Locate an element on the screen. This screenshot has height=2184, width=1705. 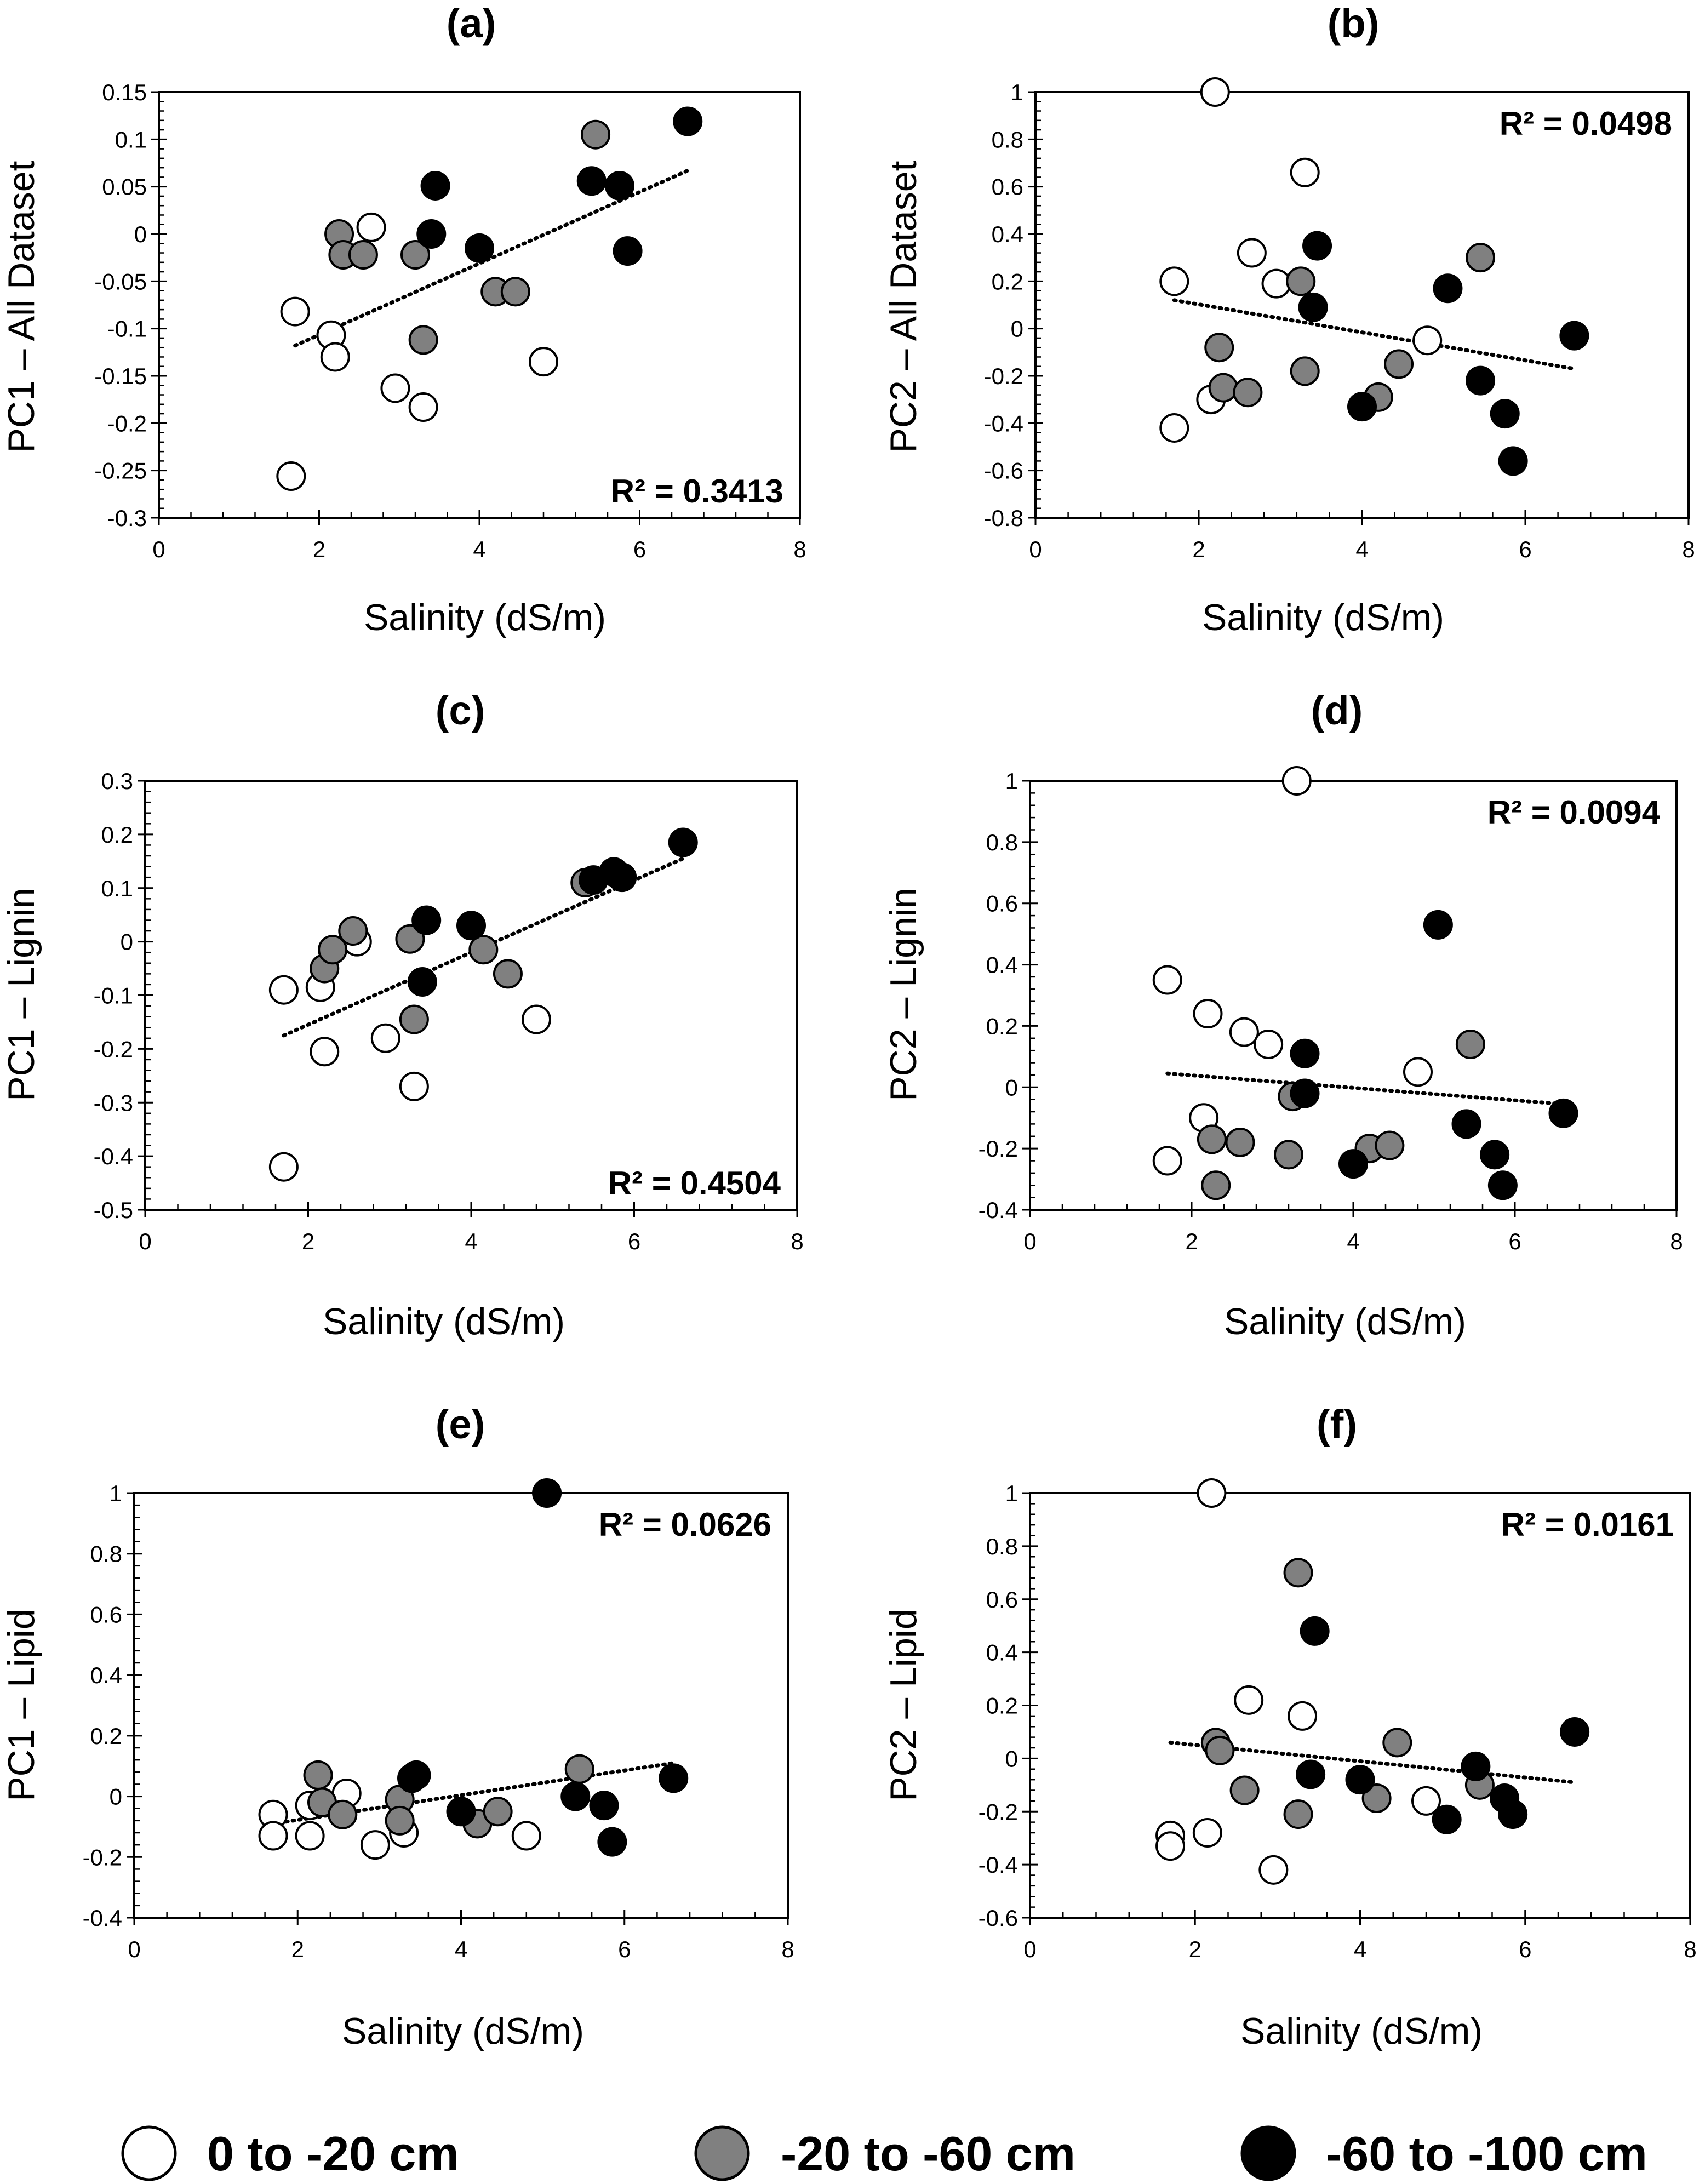
legend: 0 to -20 cm -20 to -60 cm -60 to -100 cm is located at coordinates (884, 2153).